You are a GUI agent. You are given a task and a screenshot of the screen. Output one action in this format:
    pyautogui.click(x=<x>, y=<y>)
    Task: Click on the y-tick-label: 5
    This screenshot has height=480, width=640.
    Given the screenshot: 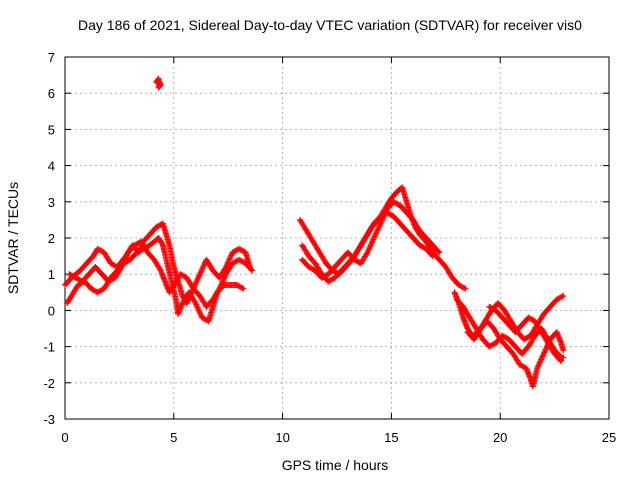 What is the action you would take?
    pyautogui.click(x=51, y=129)
    